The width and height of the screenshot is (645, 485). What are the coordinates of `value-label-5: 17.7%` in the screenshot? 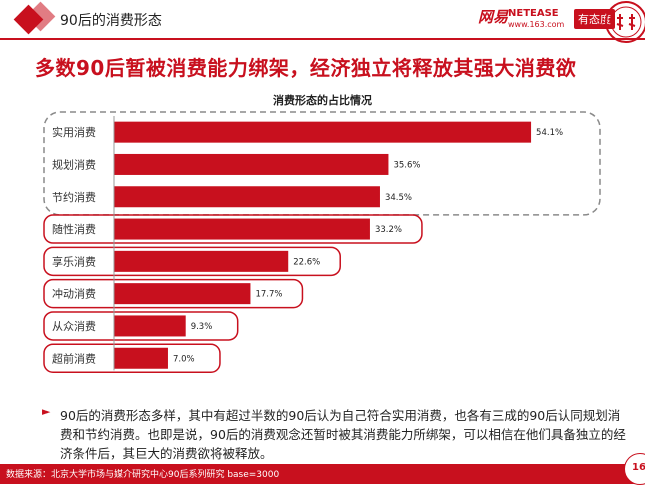 It's located at (268, 295).